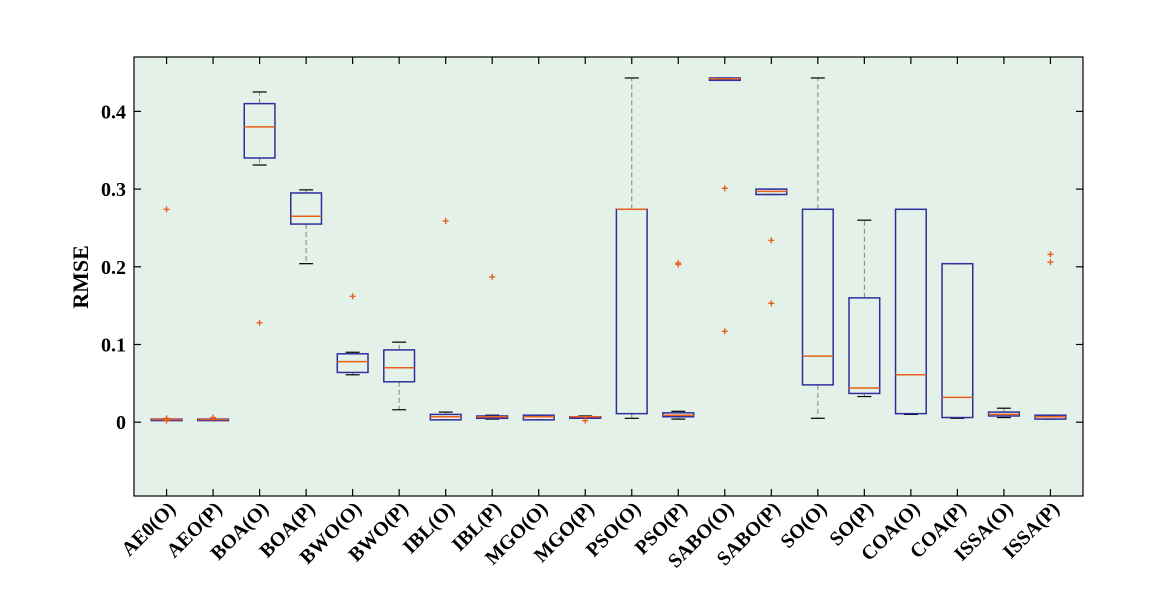 The width and height of the screenshot is (1151, 613). What do you see at coordinates (429, 528) in the screenshot?
I see `x-tick-label: IBL(O)` at bounding box center [429, 528].